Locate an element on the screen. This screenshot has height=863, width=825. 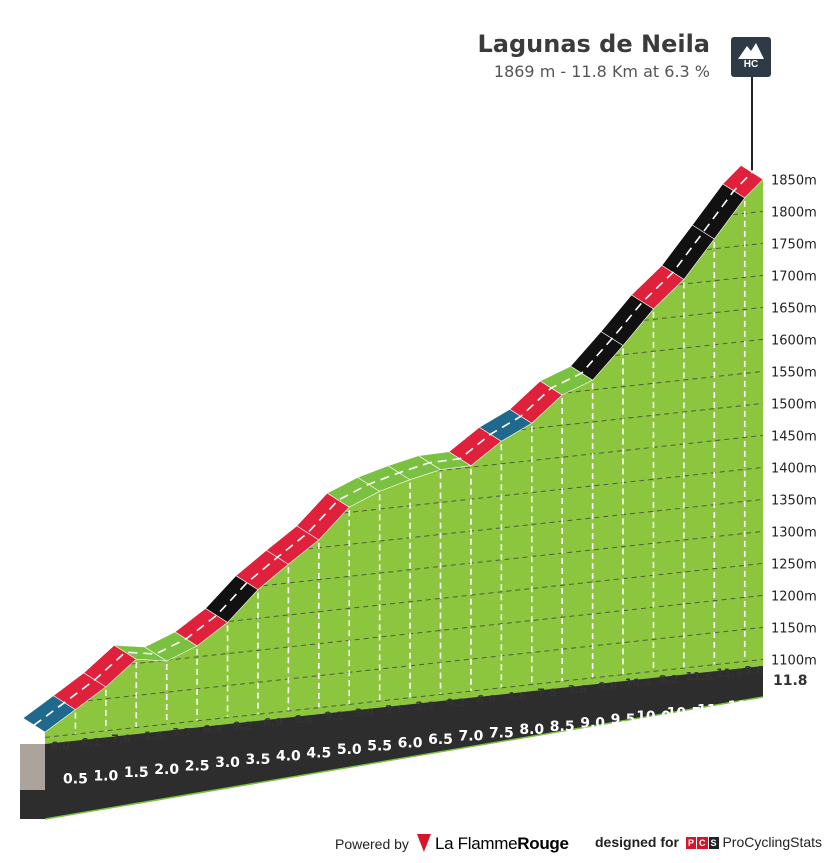
km-label: 11.5 is located at coordinates (744, 707).